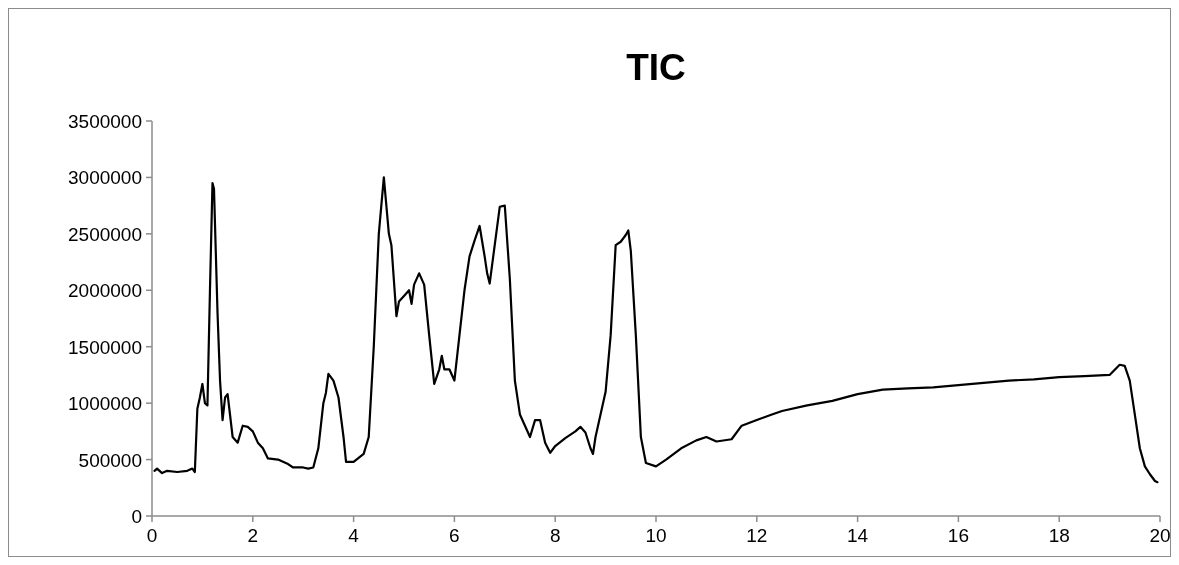  What do you see at coordinates (253, 535) in the screenshot?
I see `x-tick-label: 2` at bounding box center [253, 535].